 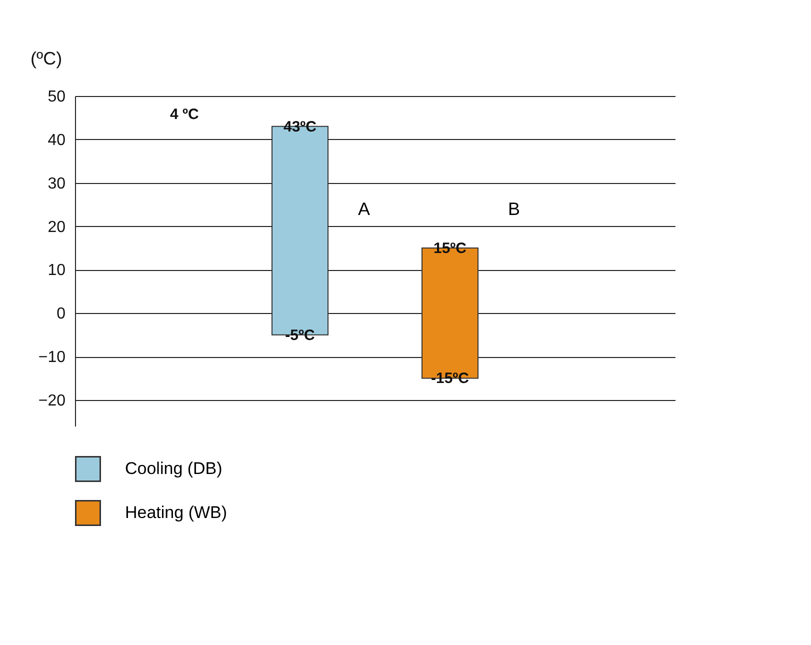 I want to click on x-tick-label: A, so click(x=364, y=208).